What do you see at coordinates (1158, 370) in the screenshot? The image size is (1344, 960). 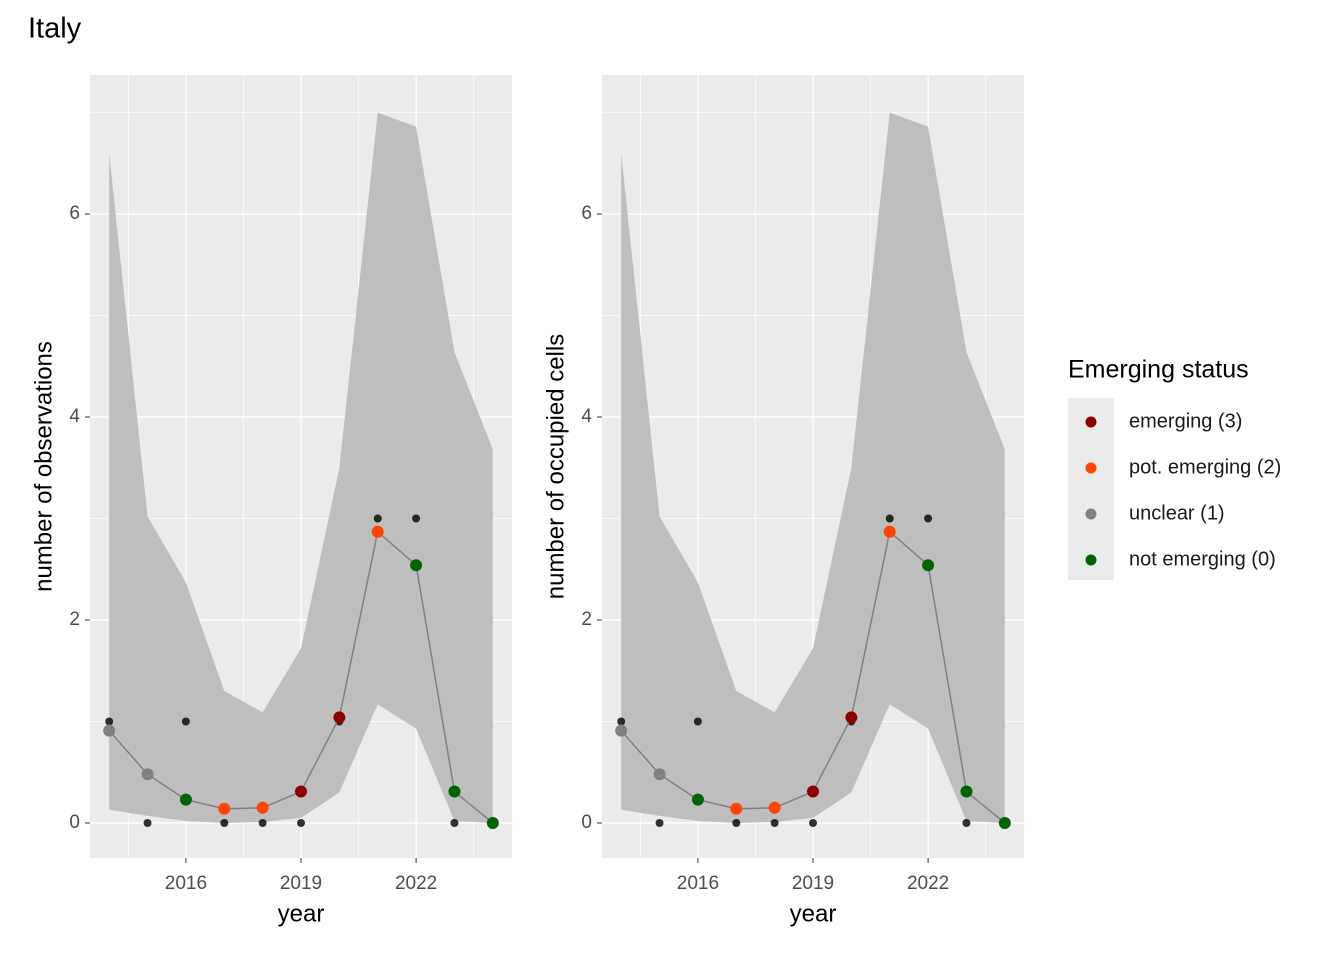 I see `legend-title: Emerging status` at bounding box center [1158, 370].